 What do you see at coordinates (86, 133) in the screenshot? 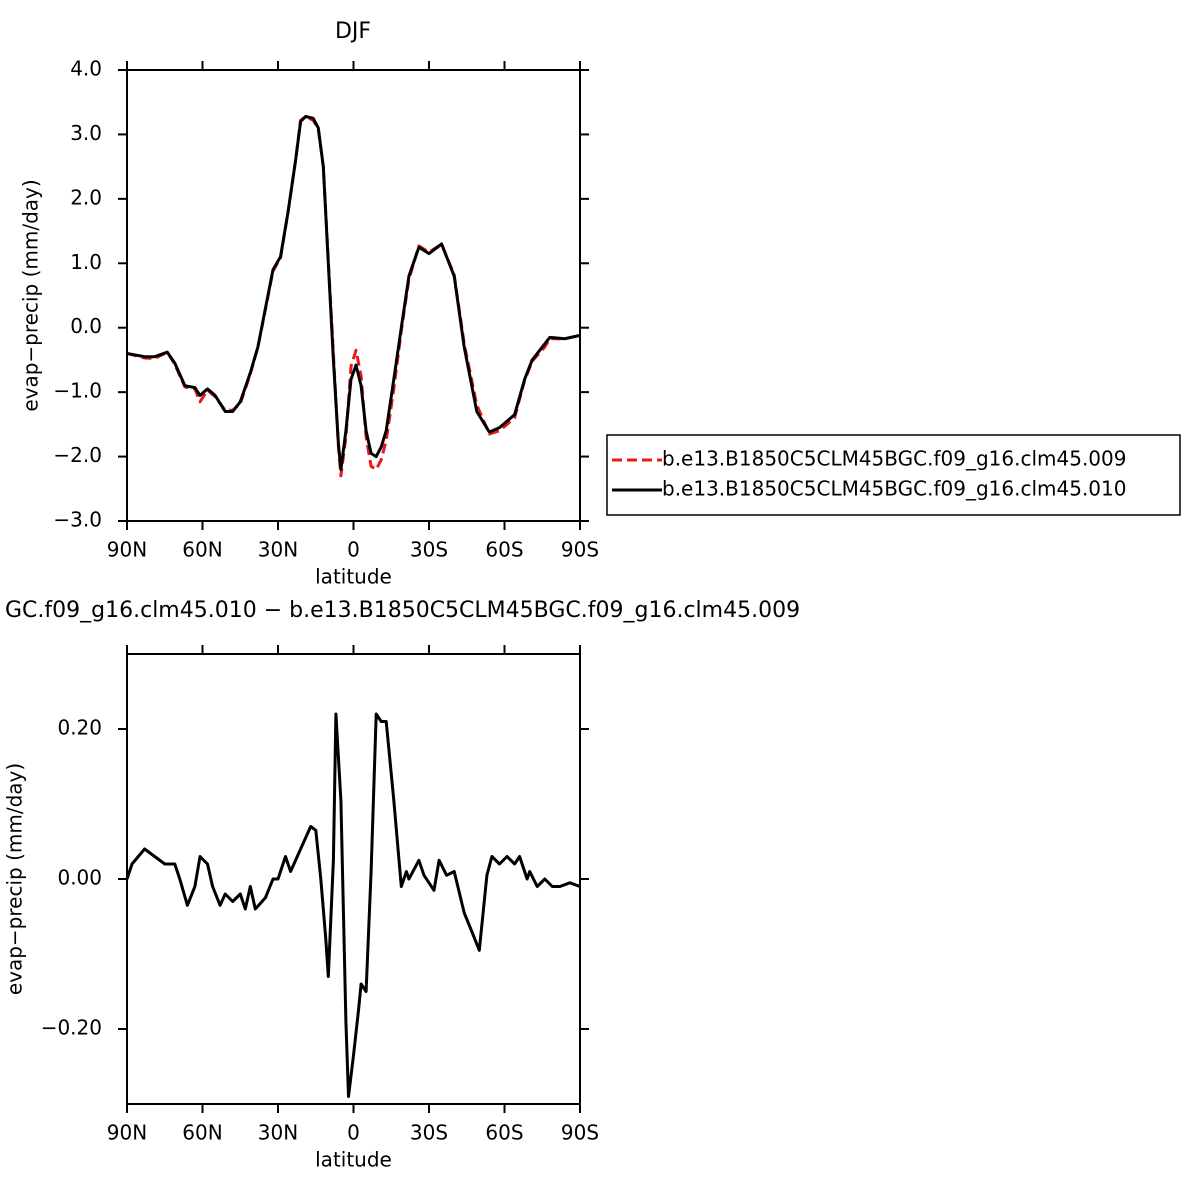
I see `y-tick-label: 3.0` at bounding box center [86, 133].